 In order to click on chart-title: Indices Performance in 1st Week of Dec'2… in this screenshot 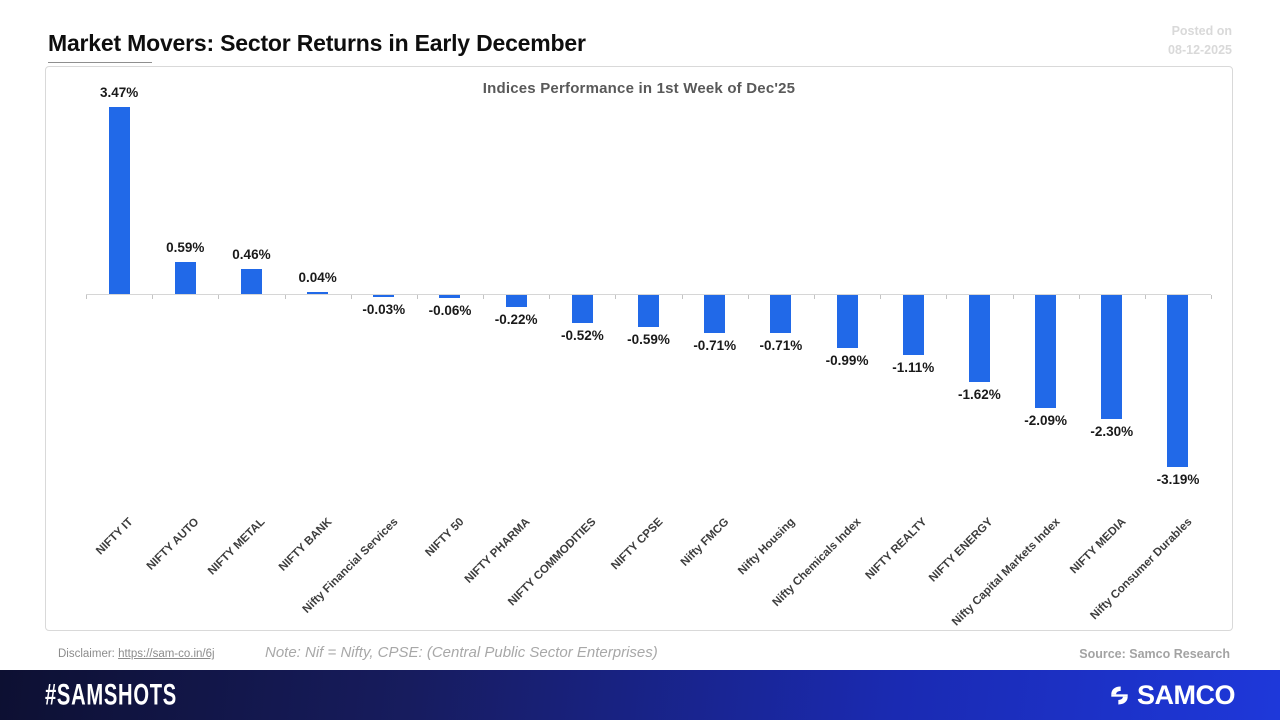, I will do `click(639, 88)`.